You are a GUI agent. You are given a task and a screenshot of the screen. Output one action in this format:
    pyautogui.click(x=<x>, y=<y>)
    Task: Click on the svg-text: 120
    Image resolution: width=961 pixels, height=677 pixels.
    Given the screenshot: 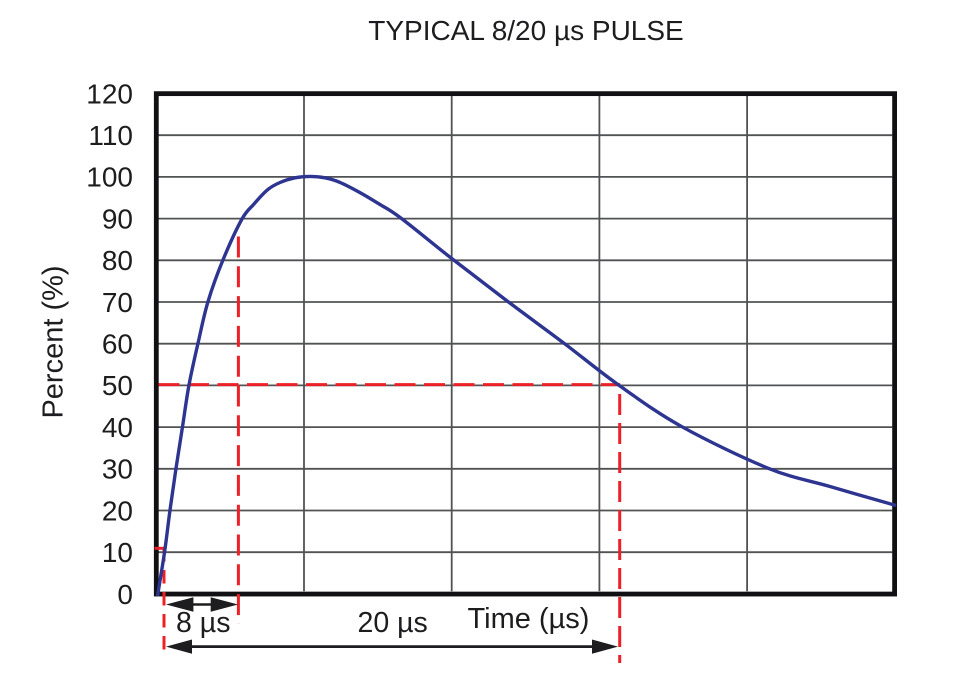 What is the action you would take?
    pyautogui.click(x=109, y=93)
    